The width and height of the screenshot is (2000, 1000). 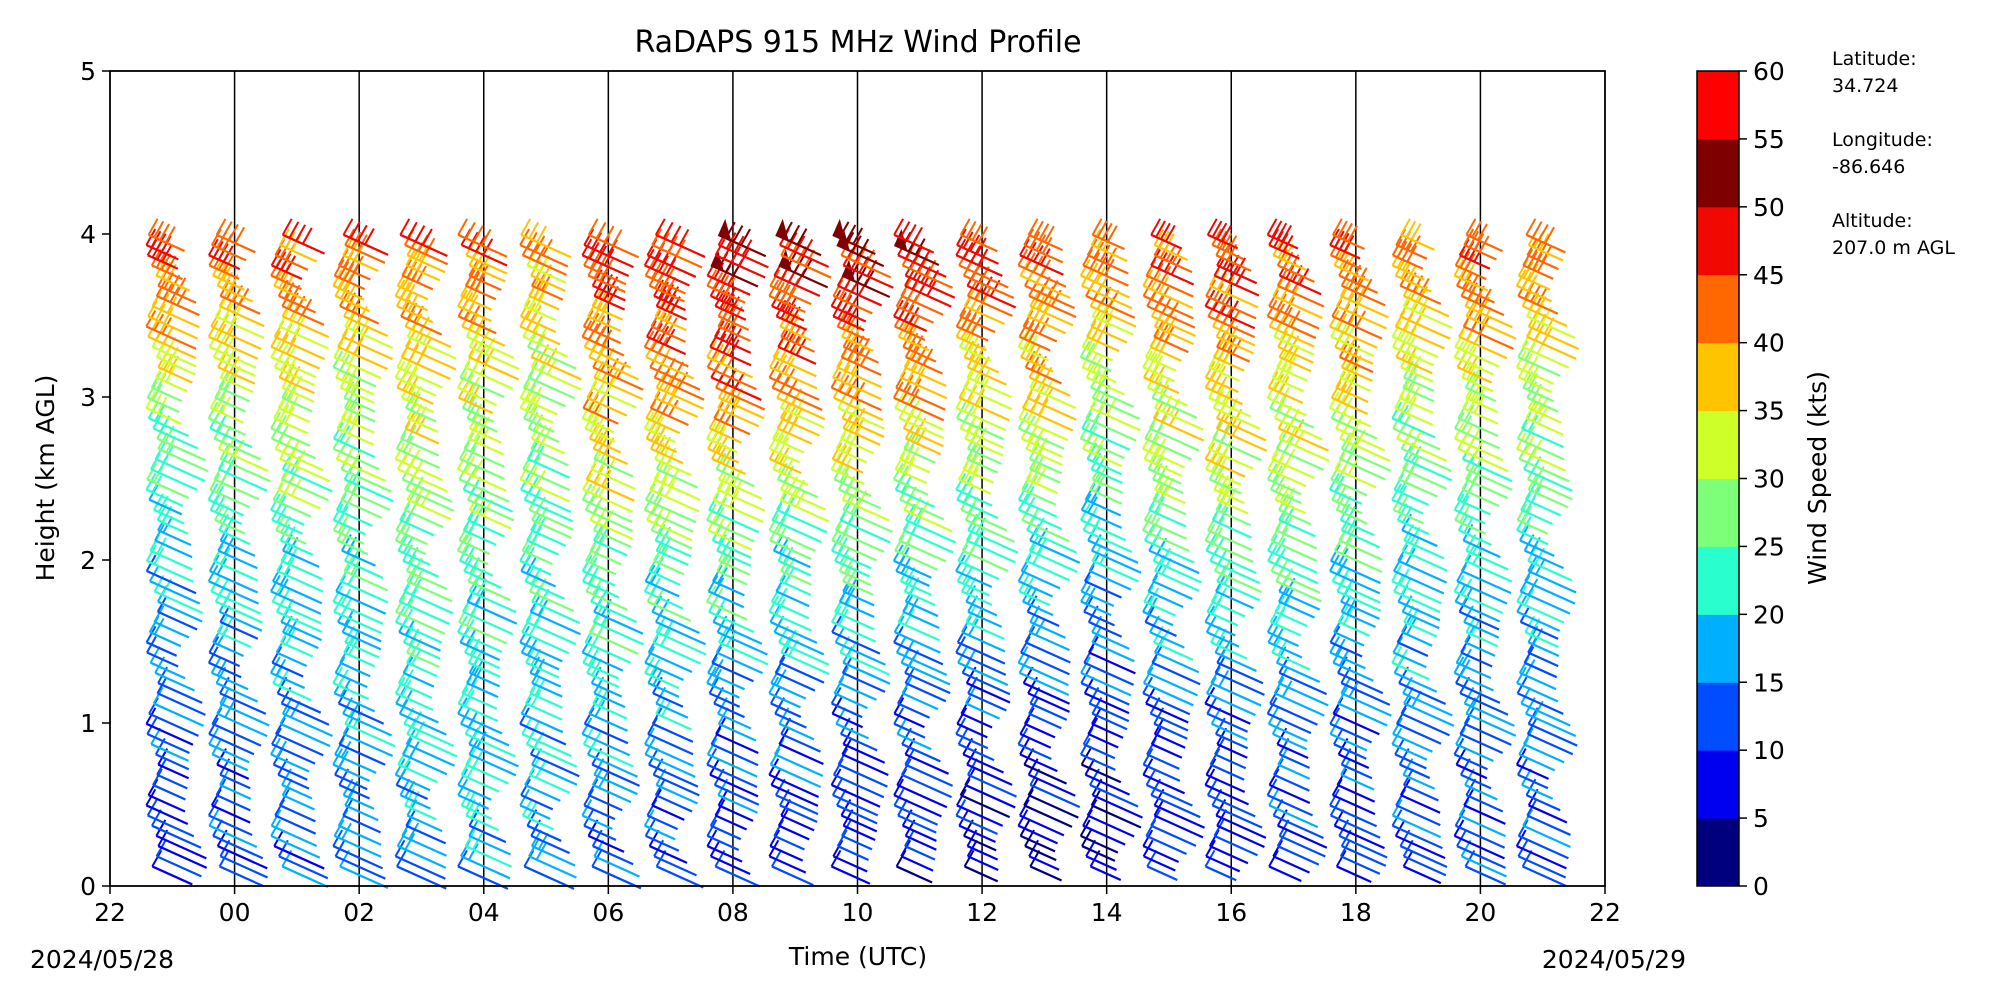 I want to click on altitude-value: 207.0 m AGL, so click(x=1893, y=248).